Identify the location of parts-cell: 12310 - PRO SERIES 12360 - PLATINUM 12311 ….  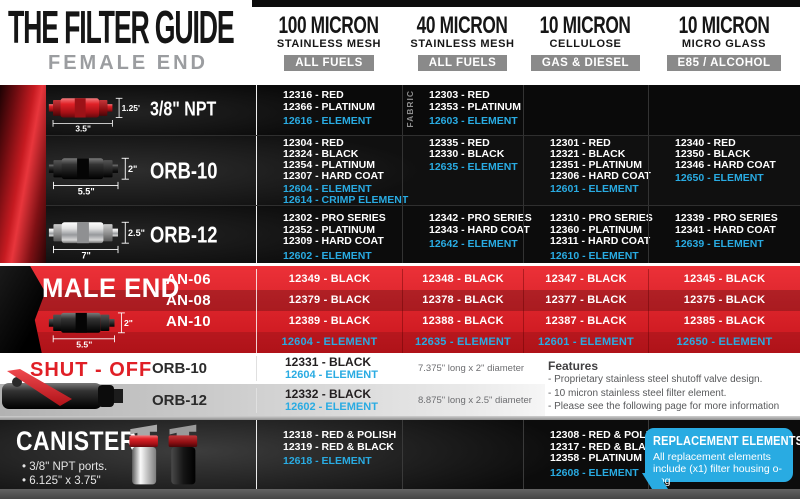
(588, 234).